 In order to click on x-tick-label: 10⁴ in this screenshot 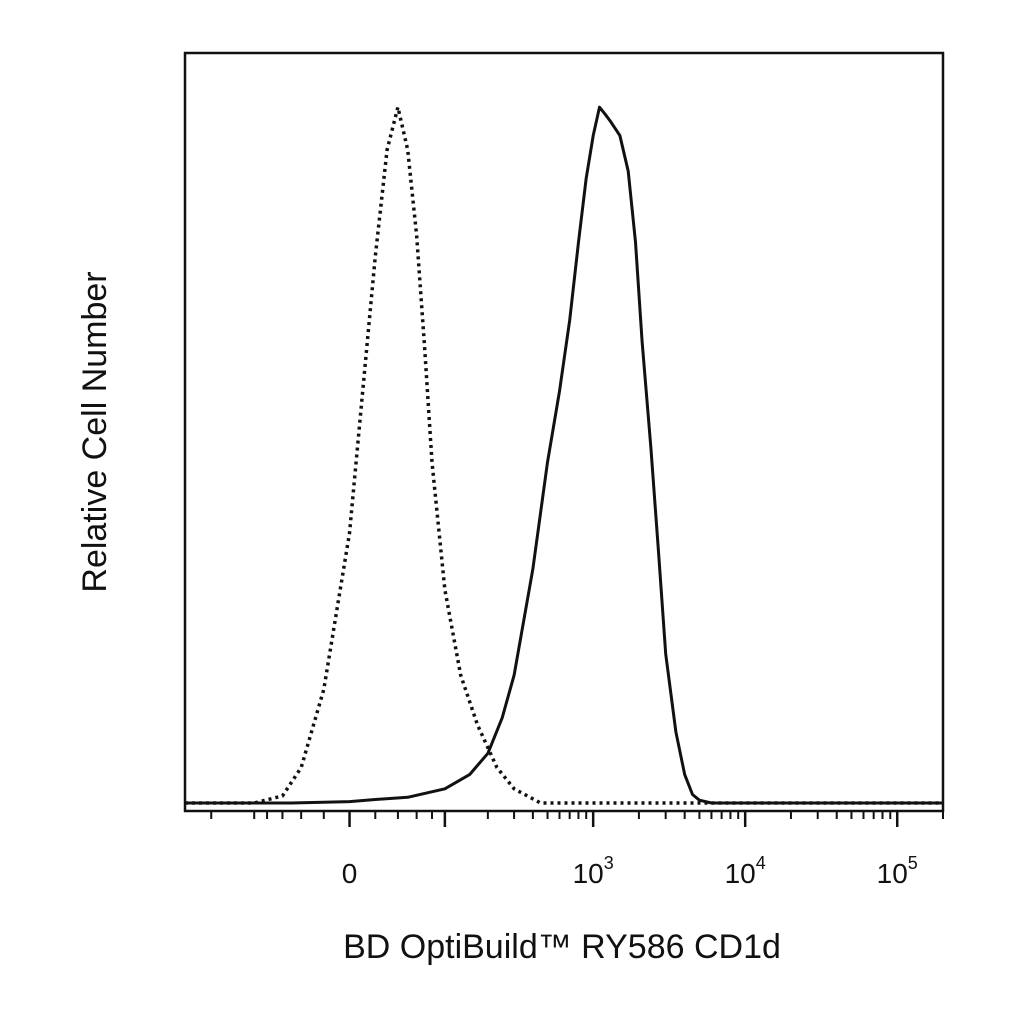, I will do `click(745, 871)`.